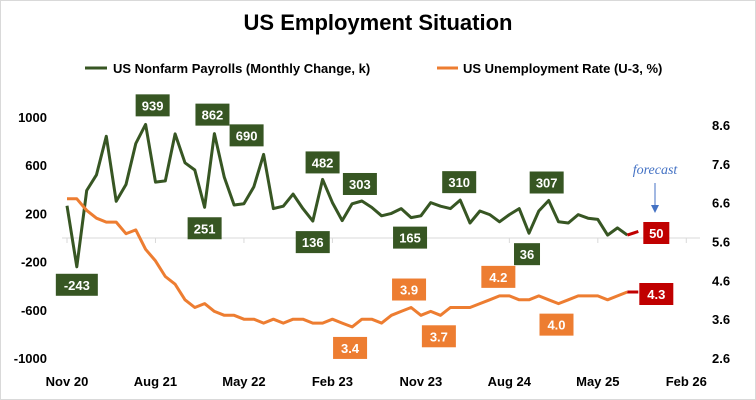 This screenshot has width=756, height=400. I want to click on legend-label-payrolls: US Nonfarm Payrolls (Monthly Change, k), so click(241, 68).